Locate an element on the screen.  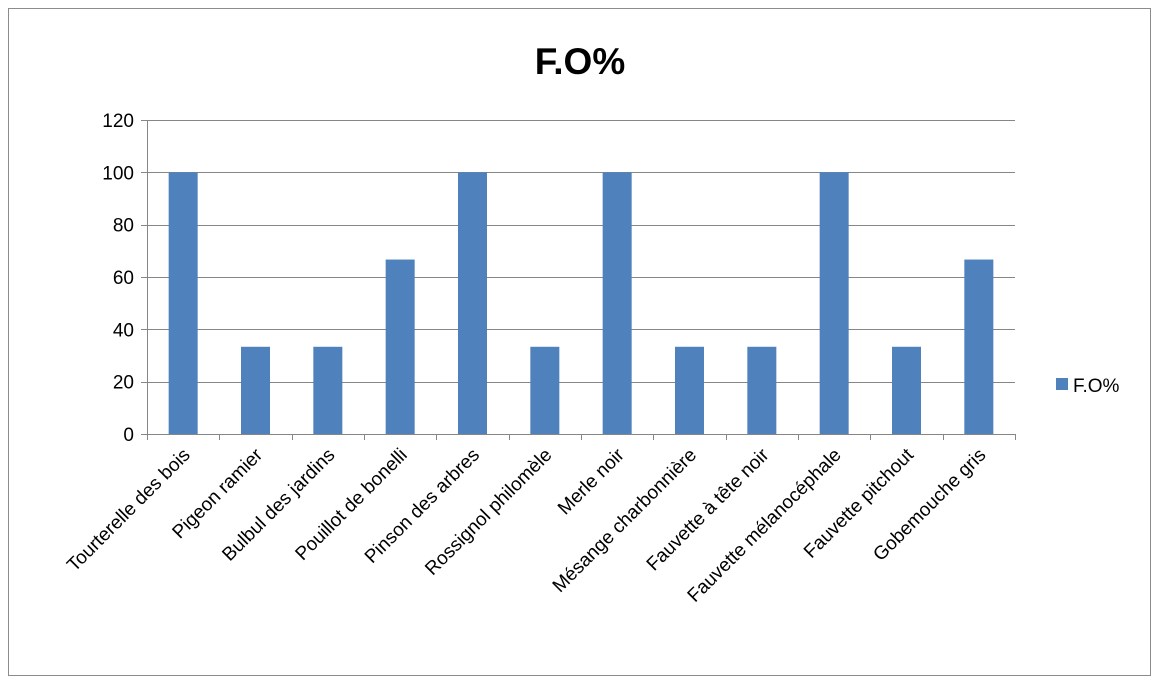
y-tick-label: 40 is located at coordinates (123, 330).